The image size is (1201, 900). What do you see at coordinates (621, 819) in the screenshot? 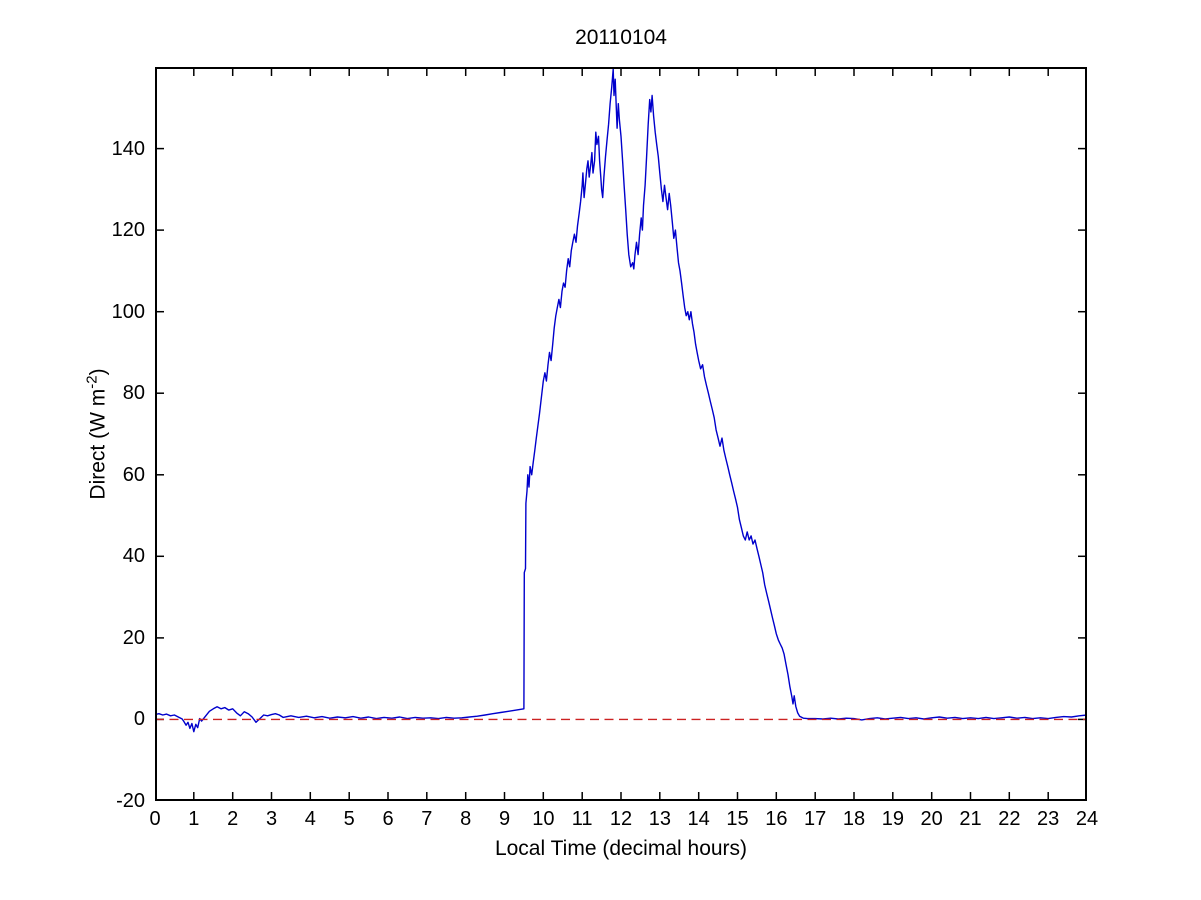
I see `x-tick-label: 12` at bounding box center [621, 819].